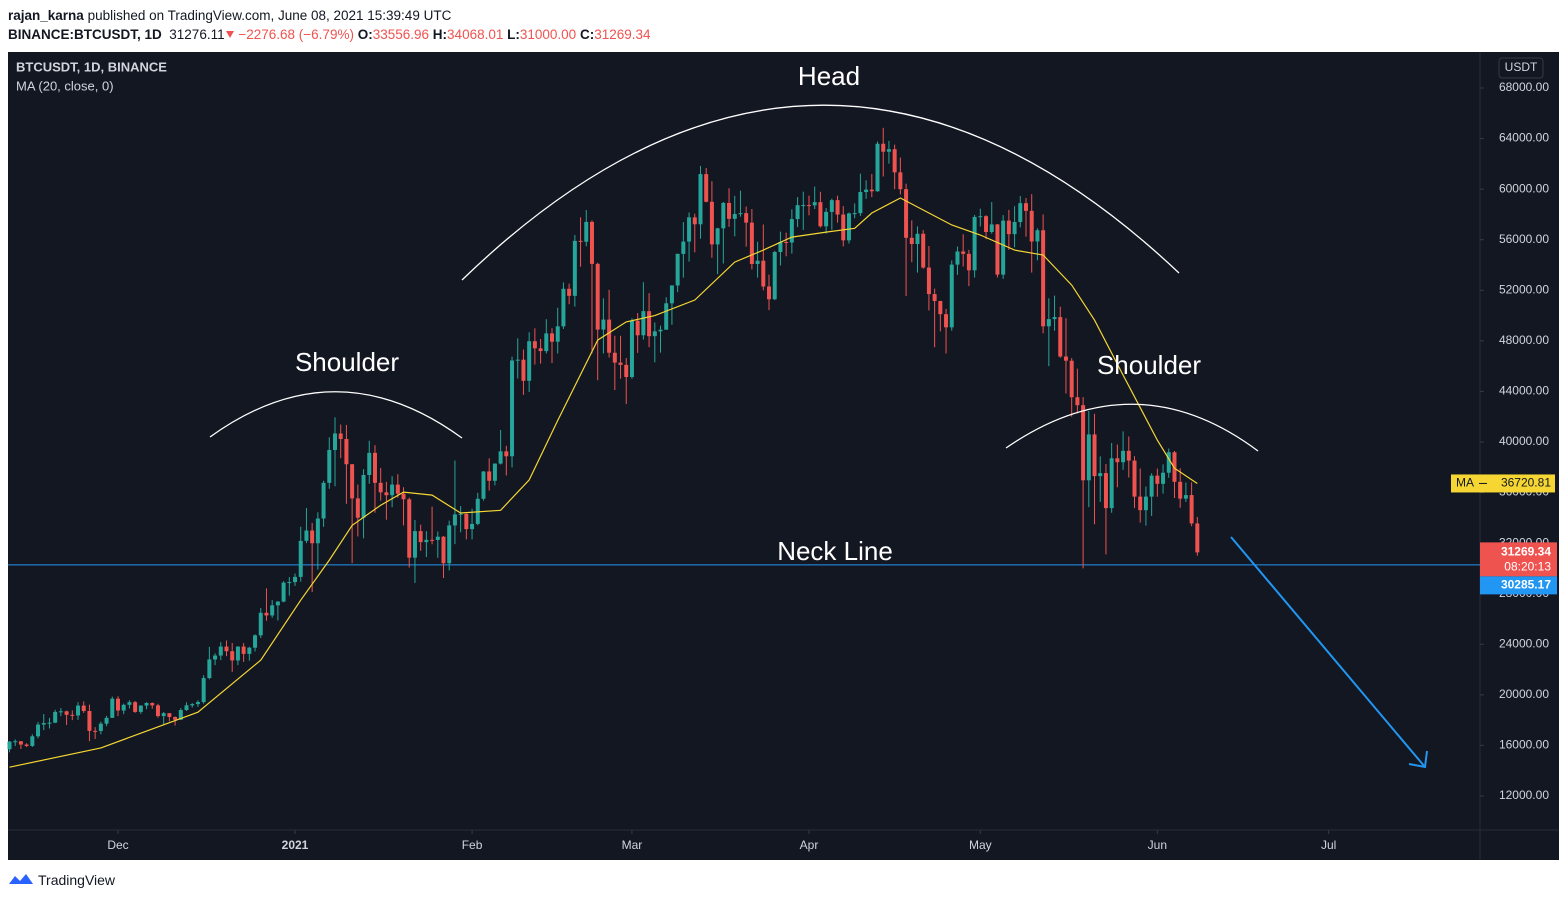 The image size is (1567, 903). Describe the element at coordinates (1524, 138) in the screenshot. I see `y-tick-label: 64000.00` at that location.